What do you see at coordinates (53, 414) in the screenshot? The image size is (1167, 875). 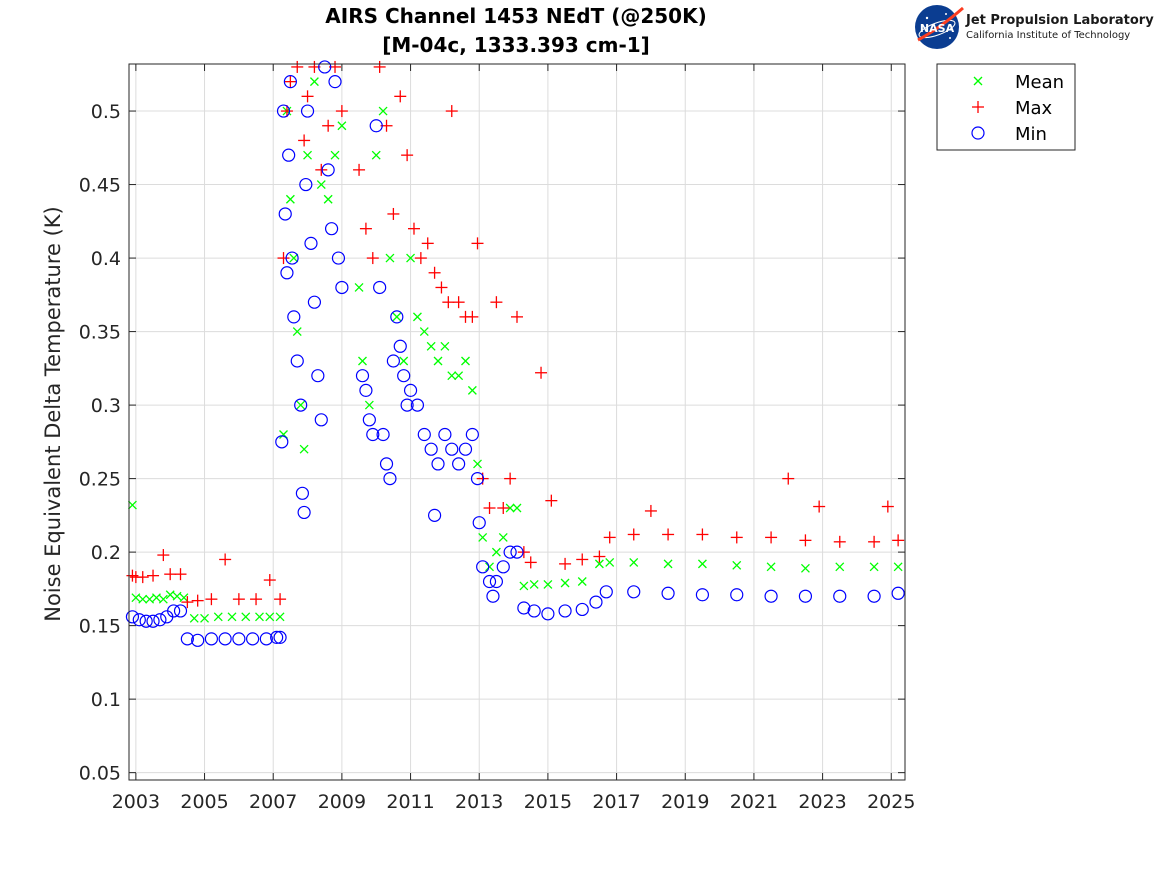 I see `y-axis-label: Noise Equivalent Delta Temperature (K)` at bounding box center [53, 414].